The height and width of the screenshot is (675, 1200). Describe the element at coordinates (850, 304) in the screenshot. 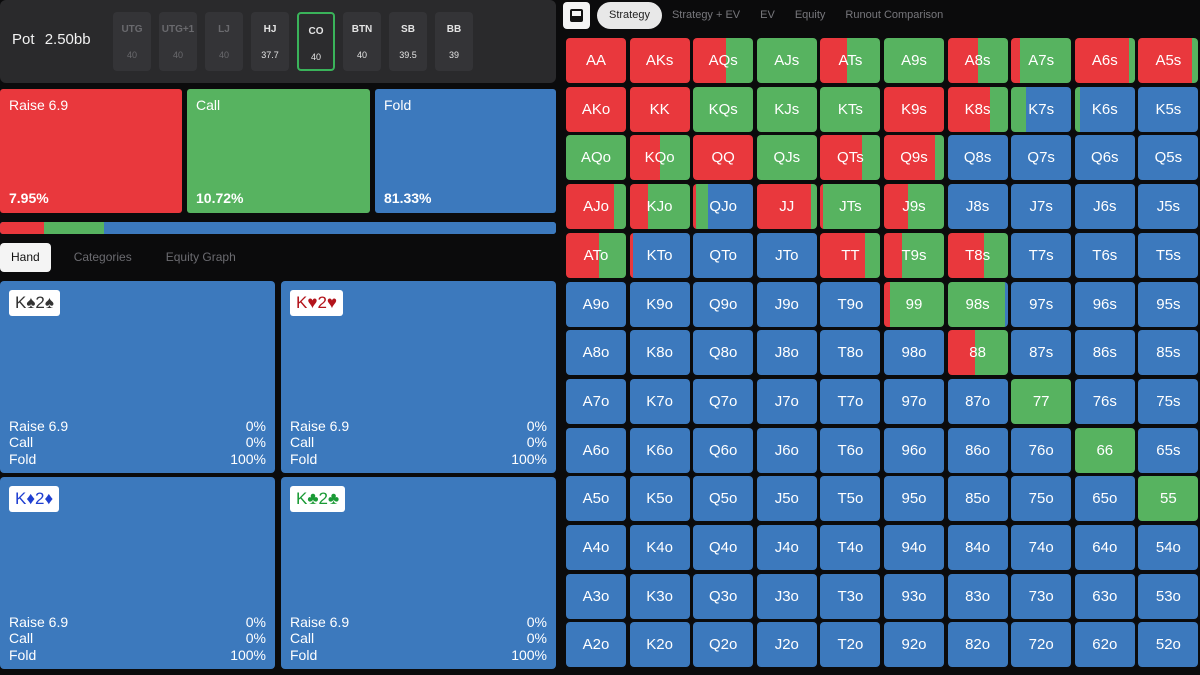

I see `matrix-cell-t9o: T9o` at that location.